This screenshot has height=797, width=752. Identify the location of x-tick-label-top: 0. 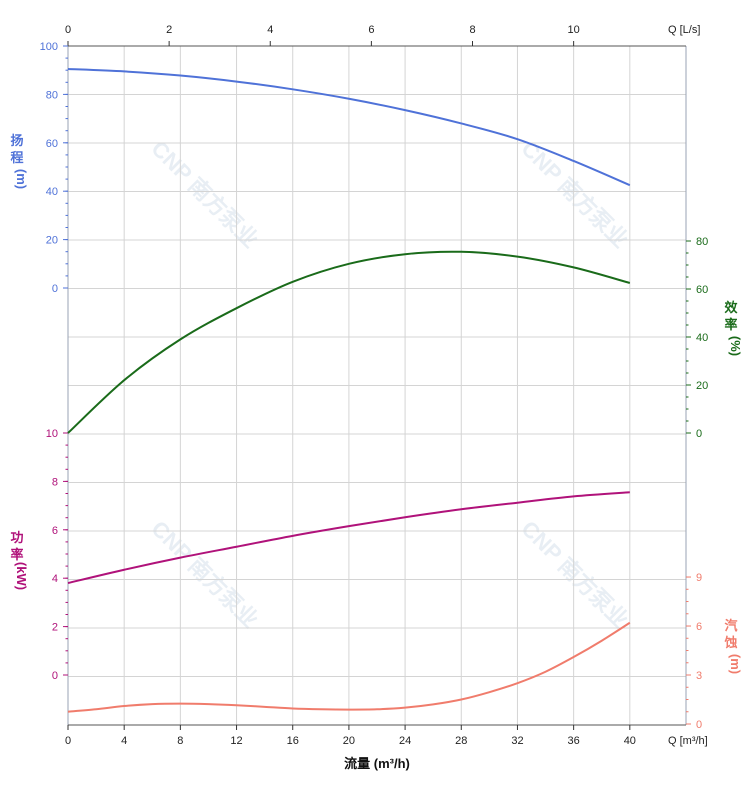
(68, 30).